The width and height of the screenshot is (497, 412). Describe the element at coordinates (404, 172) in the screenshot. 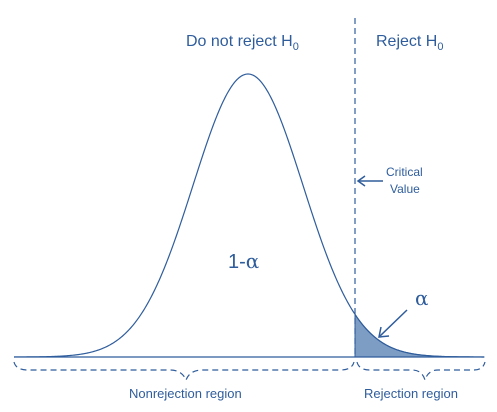

I see `critical-value-label-line1: Critical` at that location.